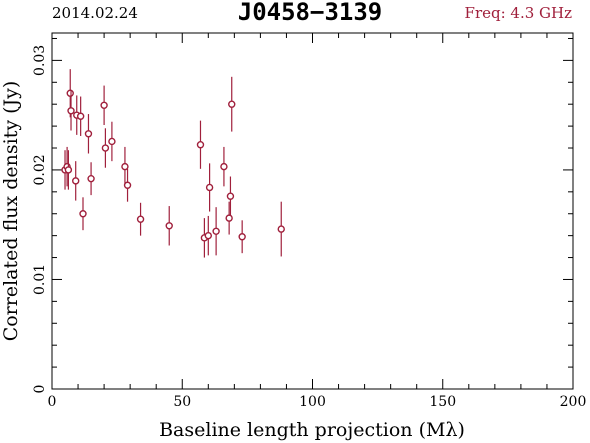  I want to click on header-source-title: J0458−3139, so click(310, 13).